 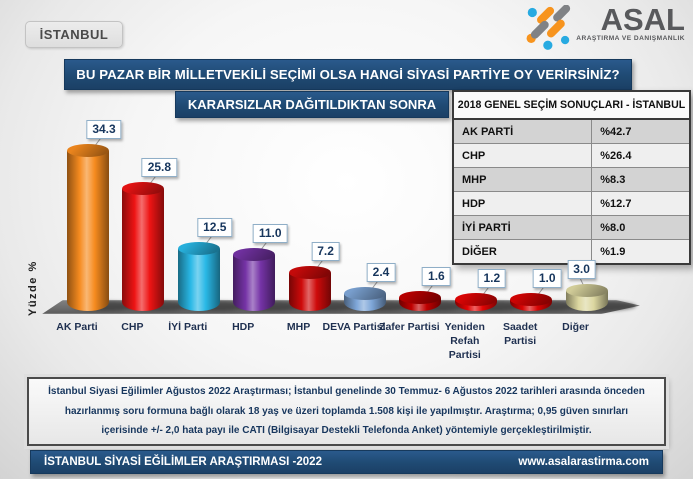 I want to click on table-party-value: %1.9, so click(x=613, y=251).